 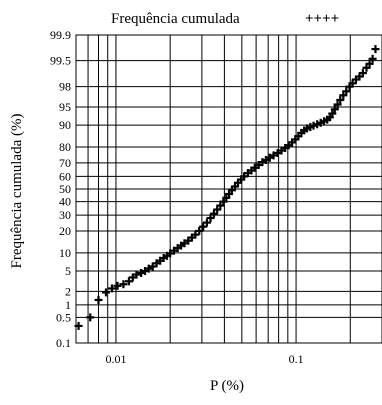 What do you see at coordinates (65, 107) in the screenshot?
I see `y-tick-label: 95` at bounding box center [65, 107].